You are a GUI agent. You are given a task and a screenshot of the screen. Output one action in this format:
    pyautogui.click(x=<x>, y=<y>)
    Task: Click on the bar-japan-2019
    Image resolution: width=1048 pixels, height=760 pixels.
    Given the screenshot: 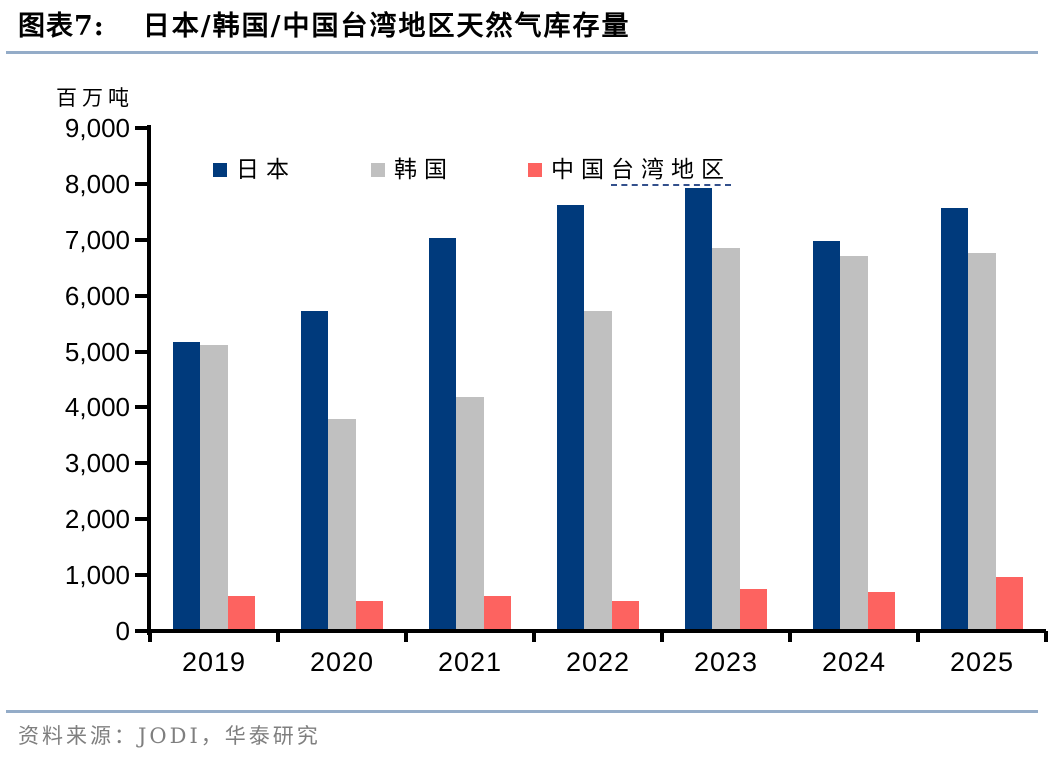 What is the action you would take?
    pyautogui.click(x=187, y=486)
    